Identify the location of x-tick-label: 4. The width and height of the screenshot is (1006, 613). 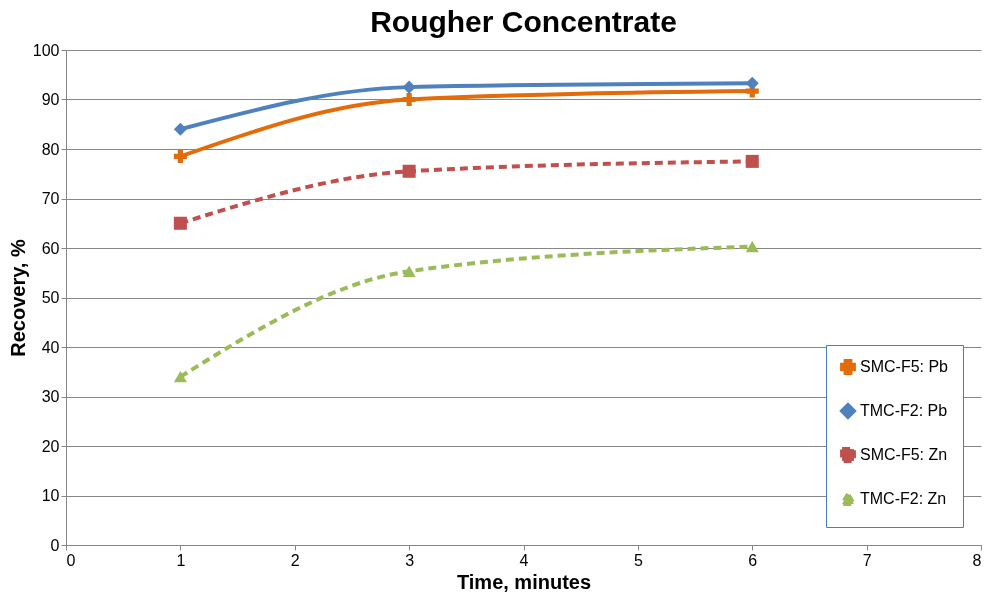
(524, 560).